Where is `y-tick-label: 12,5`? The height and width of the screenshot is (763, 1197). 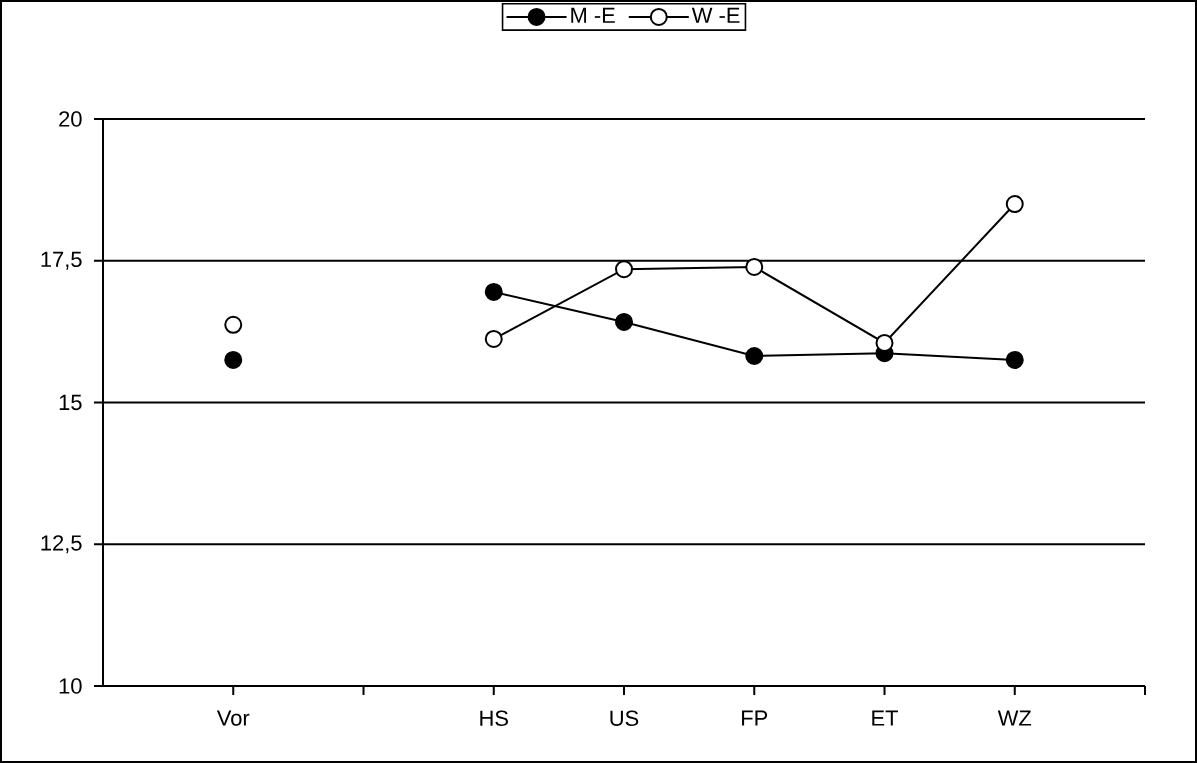 y-tick-label: 12,5 is located at coordinates (61, 544).